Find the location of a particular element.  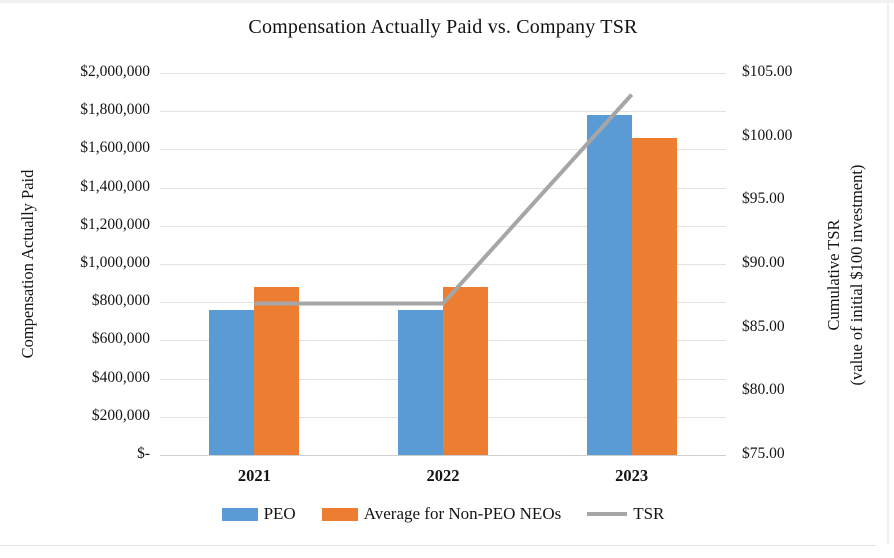

legend-item-nonpeo: Average for Non-PEO NEOs is located at coordinates (441, 514).